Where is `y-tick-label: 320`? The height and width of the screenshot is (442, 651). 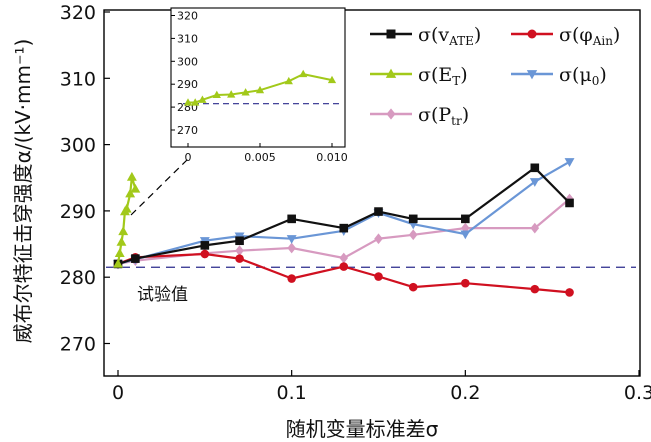 y-tick-label: 320 is located at coordinates (78, 13).